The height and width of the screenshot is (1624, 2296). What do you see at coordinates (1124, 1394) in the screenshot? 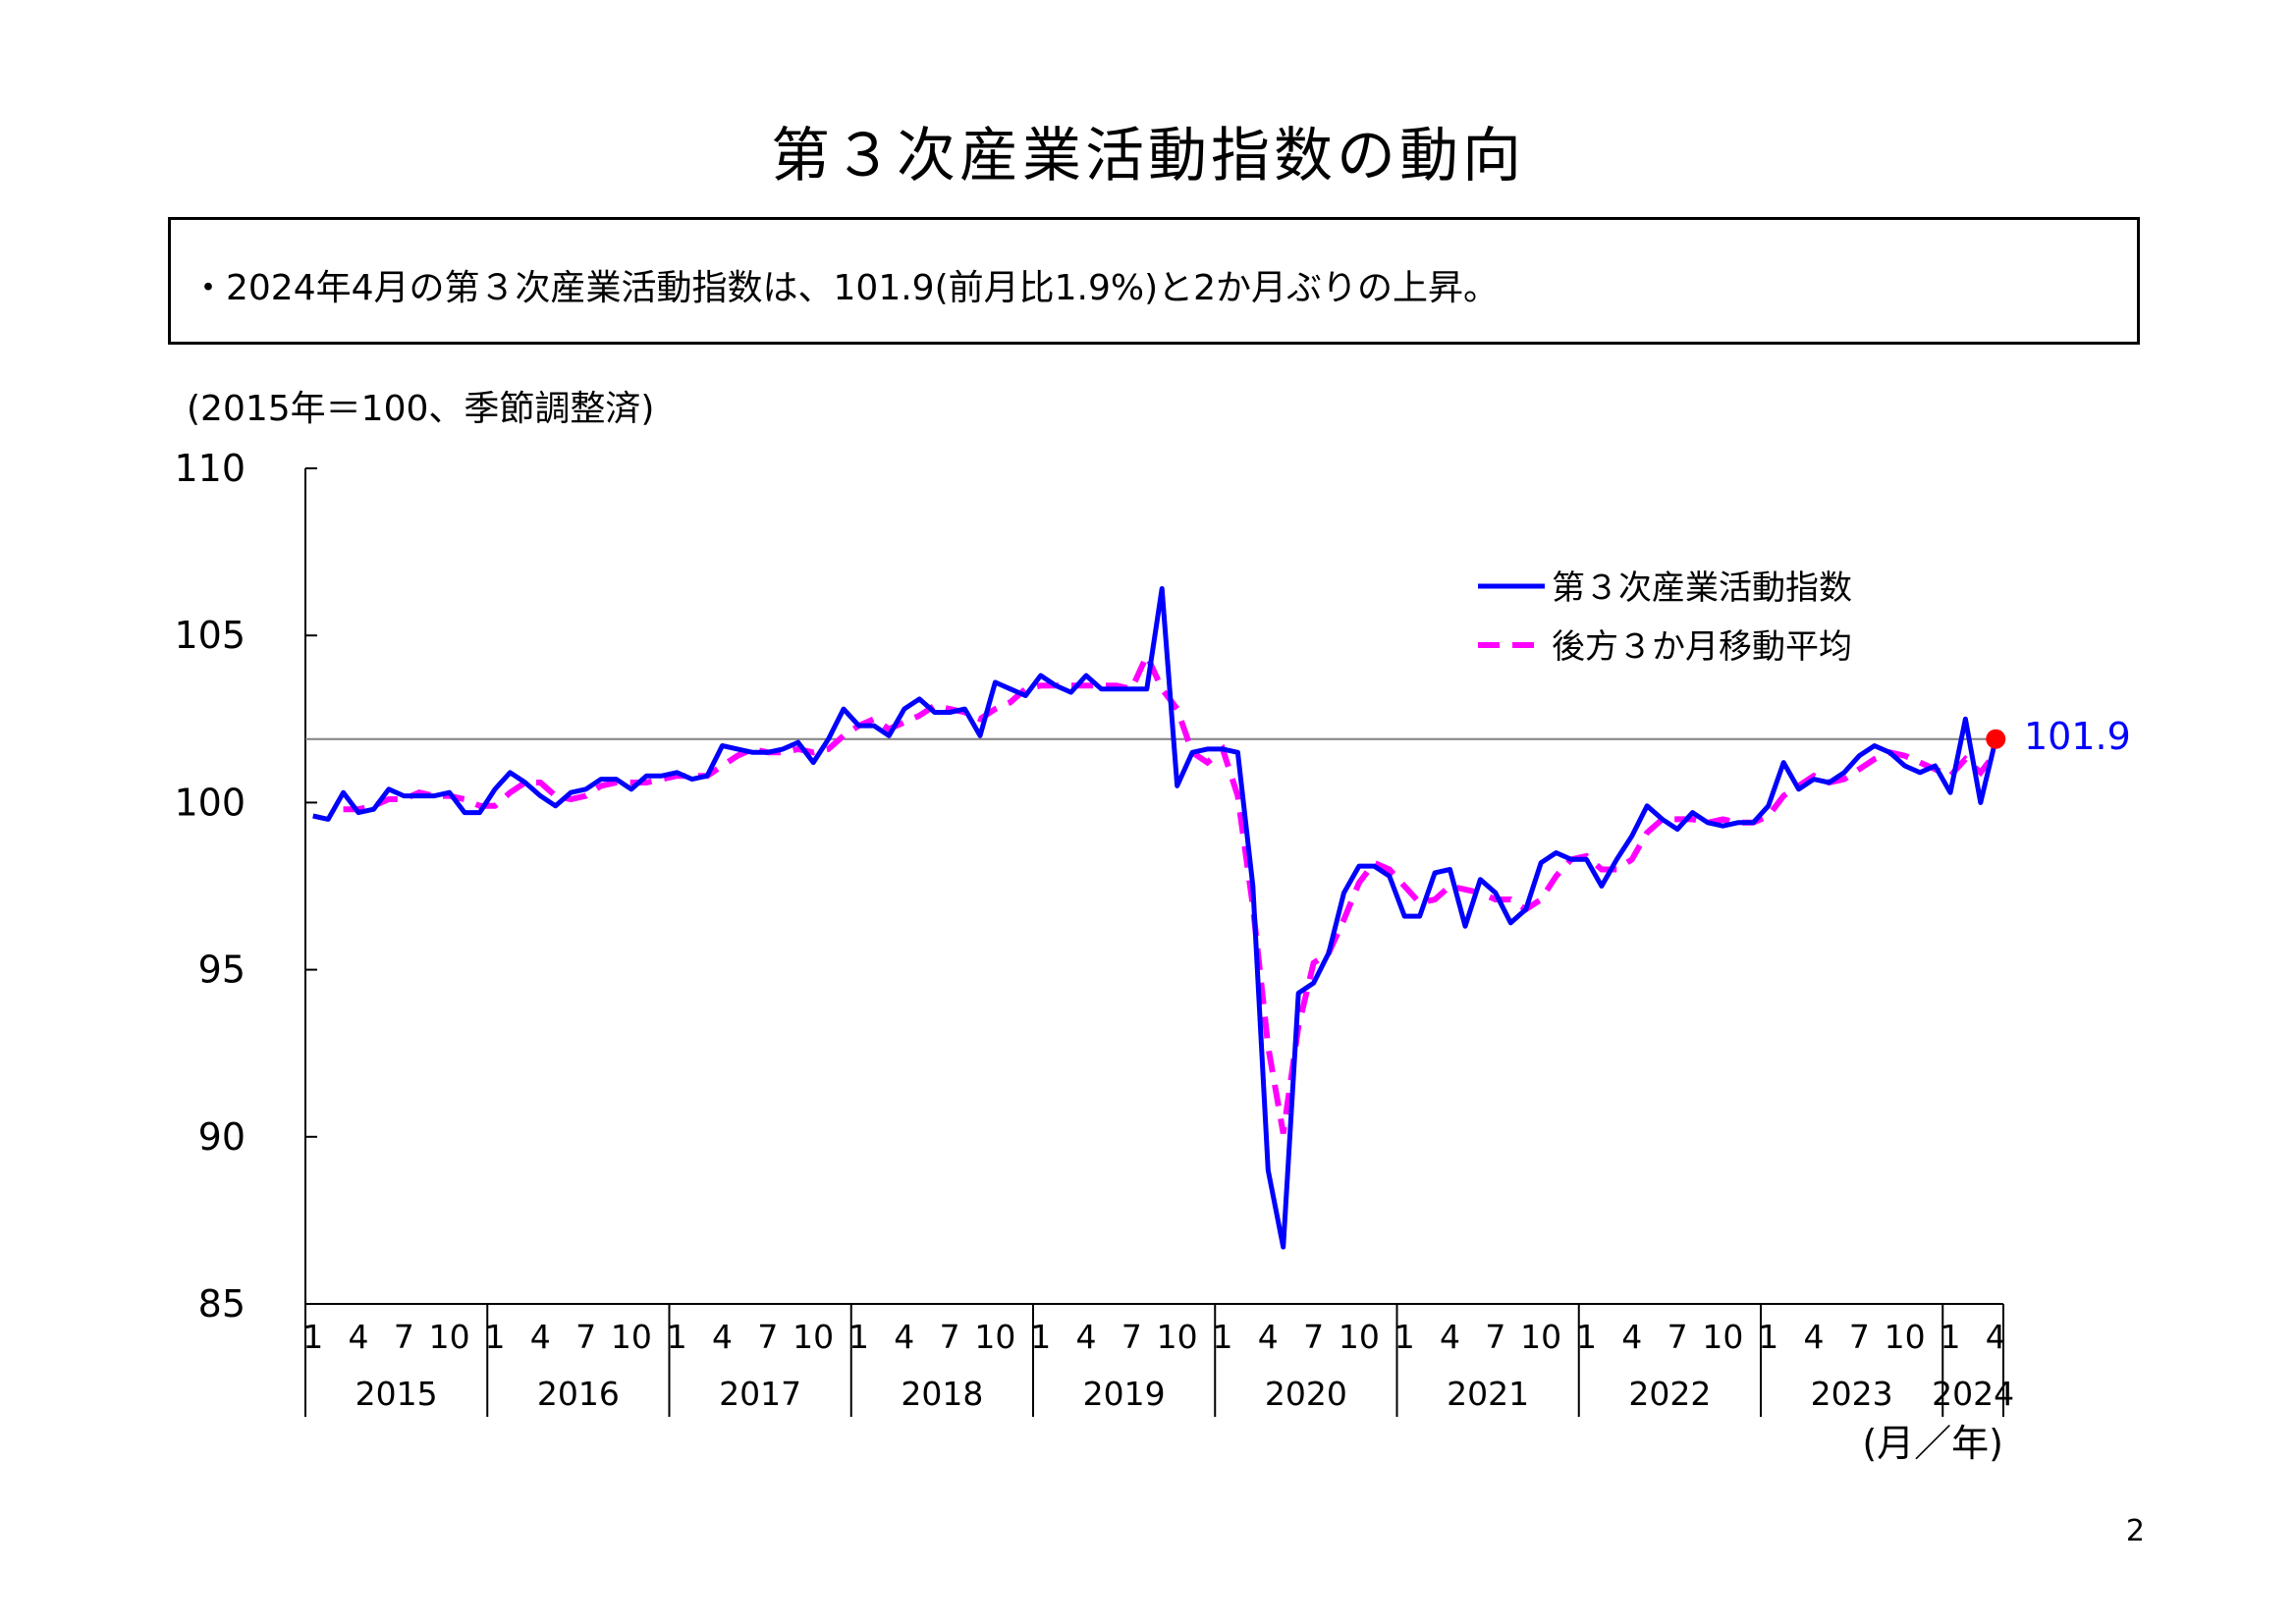
I see `x-year-label: 2019` at bounding box center [1124, 1394].